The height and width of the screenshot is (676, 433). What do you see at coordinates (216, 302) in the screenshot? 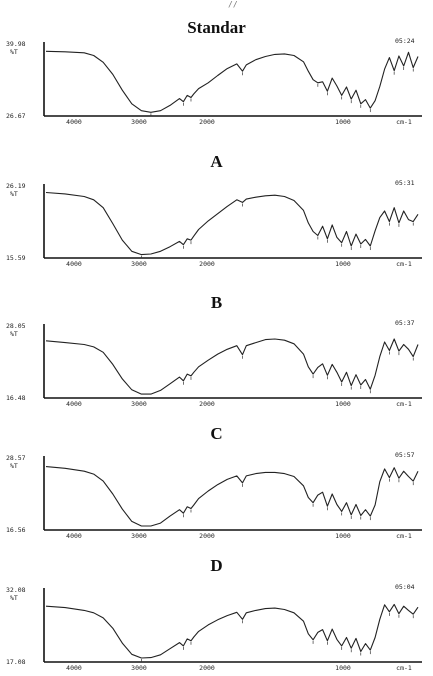
I see `chart-title-b: B` at bounding box center [216, 302].